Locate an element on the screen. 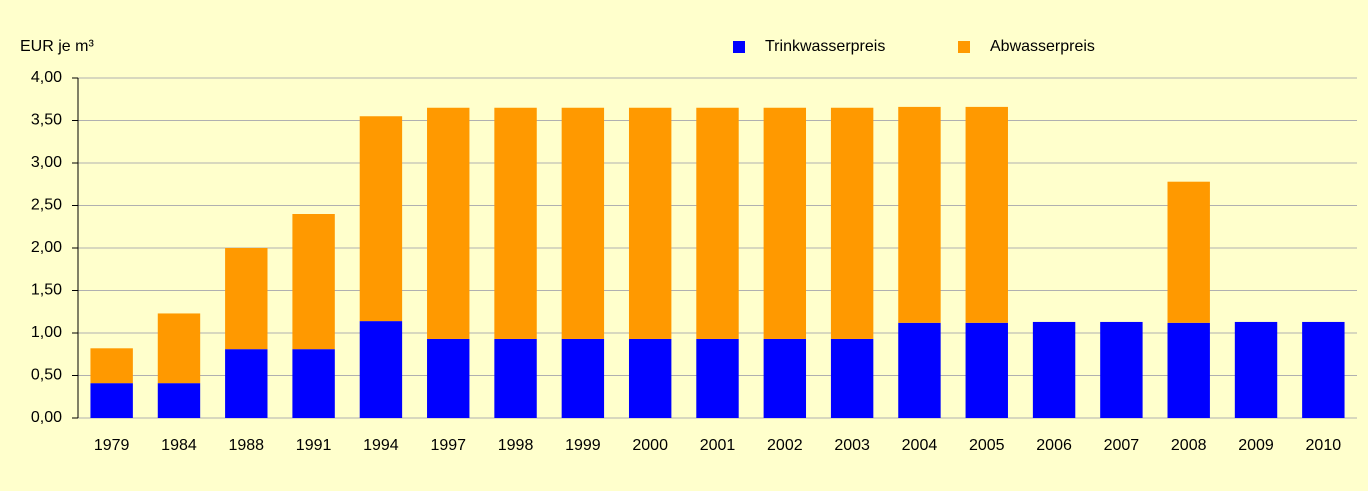 The image size is (1368, 491). x-tick-label: 2007 is located at coordinates (1122, 445).